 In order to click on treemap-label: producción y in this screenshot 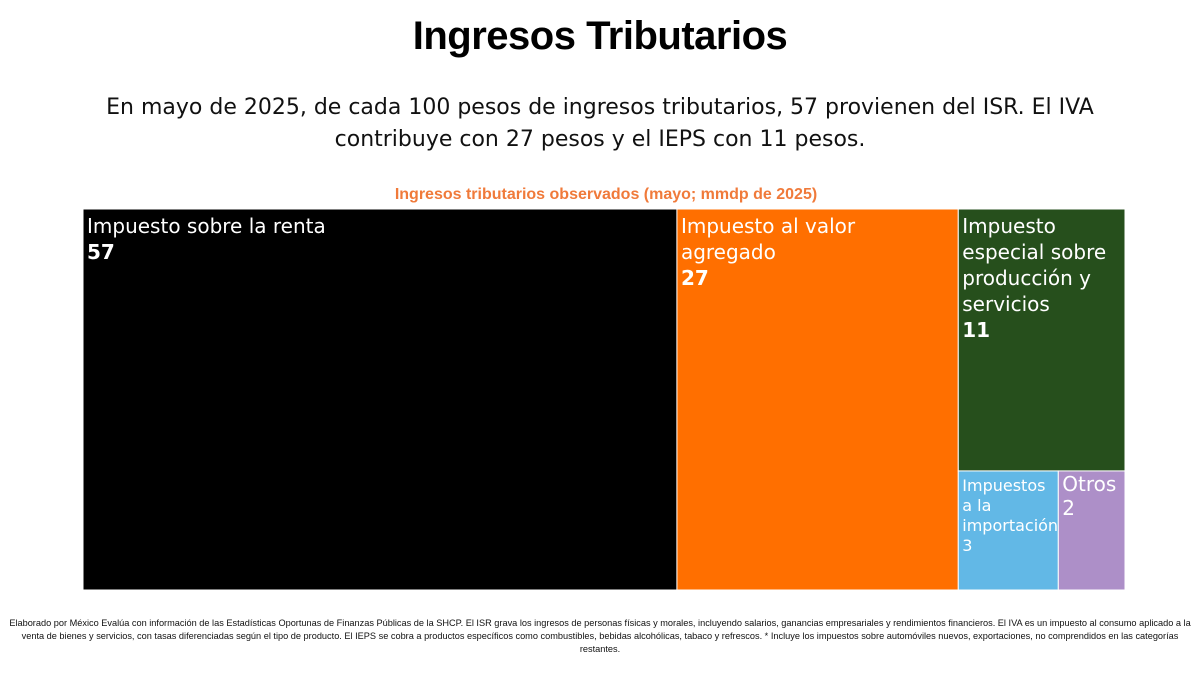, I will do `click(1026, 278)`.